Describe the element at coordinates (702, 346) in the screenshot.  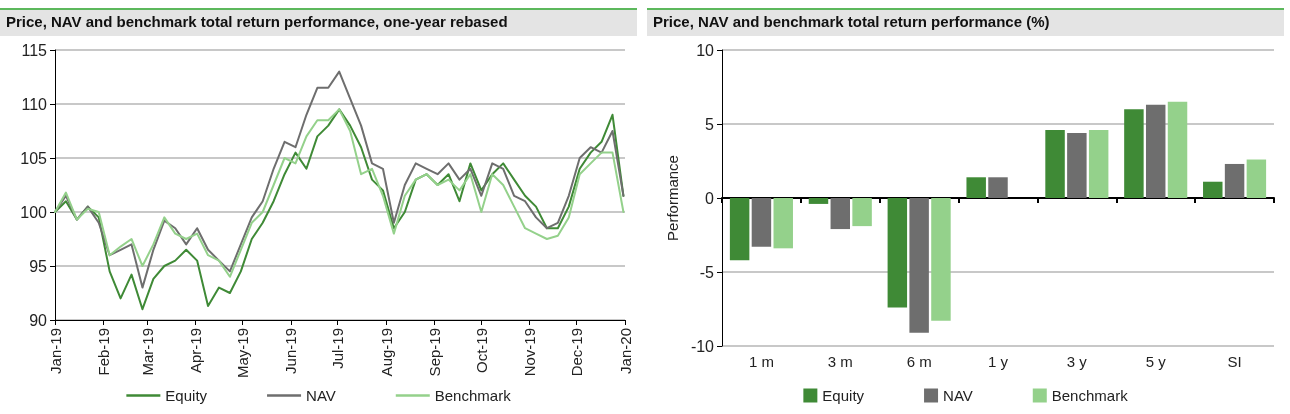
I see `y-tick-label: -10` at that location.